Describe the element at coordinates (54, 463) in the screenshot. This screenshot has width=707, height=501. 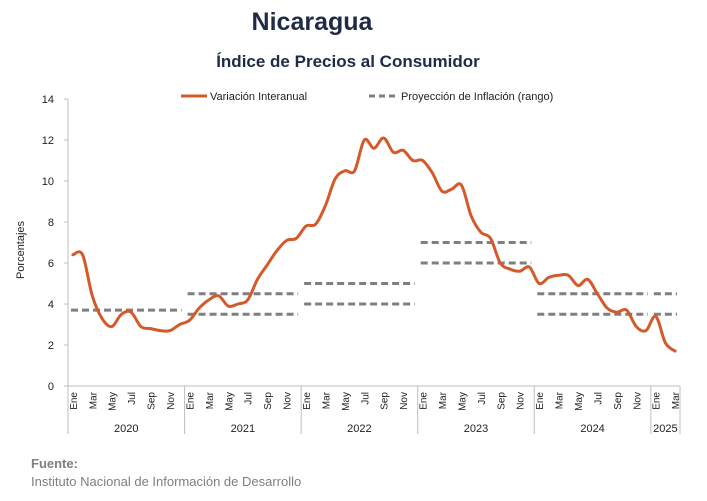
I see `source-heading: Fuente:` at that location.